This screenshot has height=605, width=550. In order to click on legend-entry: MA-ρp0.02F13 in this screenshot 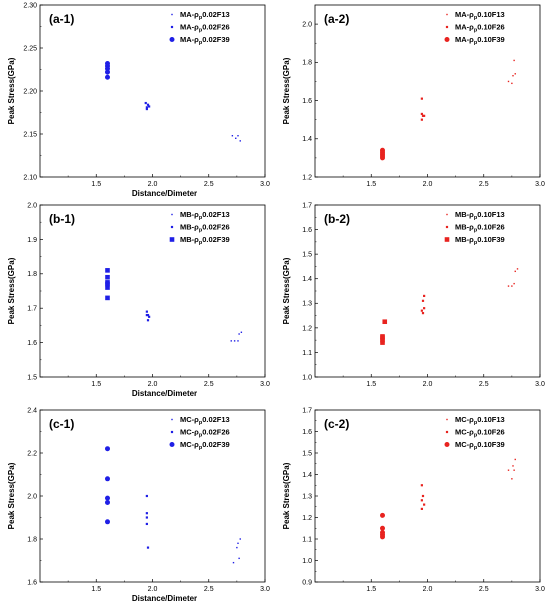, I will do `click(205, 15)`.